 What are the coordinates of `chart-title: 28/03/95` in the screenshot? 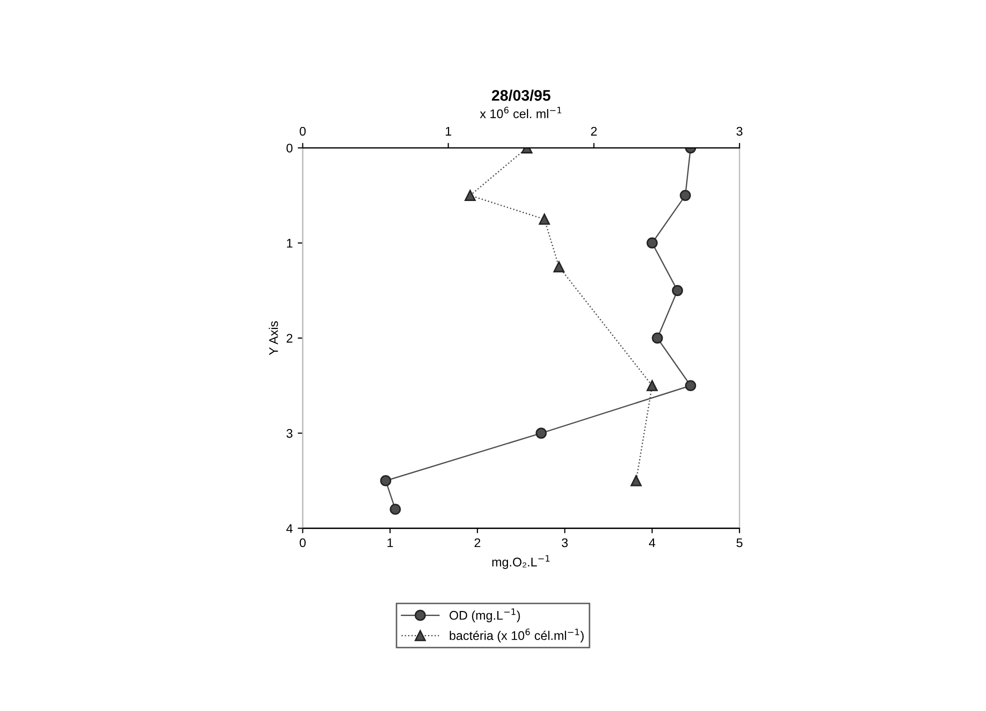 It's located at (521, 95).